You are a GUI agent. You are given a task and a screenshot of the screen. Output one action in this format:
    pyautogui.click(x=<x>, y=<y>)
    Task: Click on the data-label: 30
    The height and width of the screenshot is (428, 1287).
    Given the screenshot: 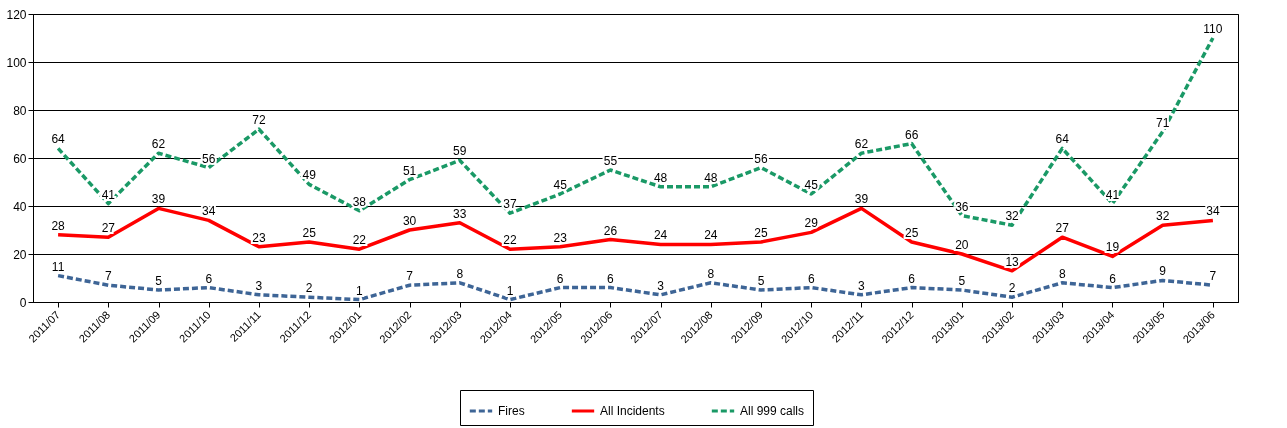 What is the action you would take?
    pyautogui.click(x=409, y=221)
    